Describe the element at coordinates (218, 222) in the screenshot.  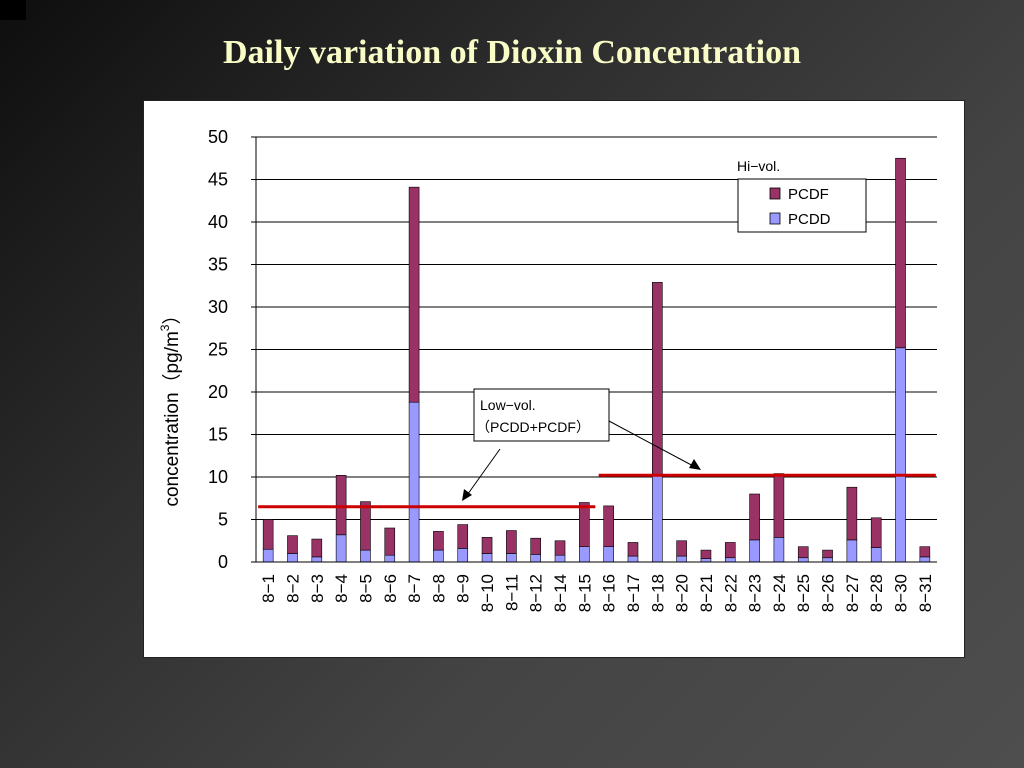
I see `y-tick-label: 40` at that location.